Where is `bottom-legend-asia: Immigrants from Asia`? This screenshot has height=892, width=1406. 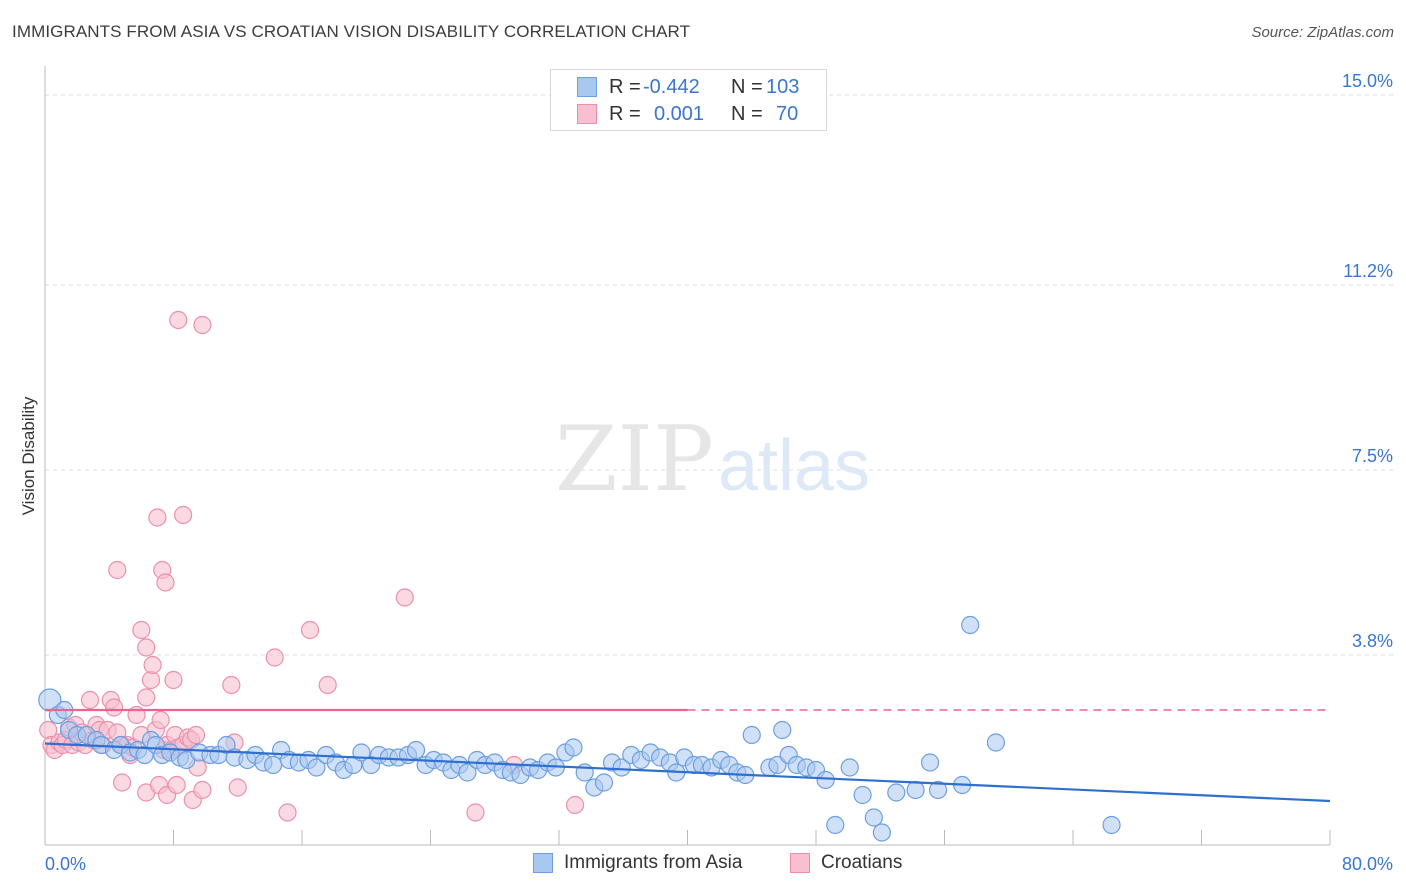
bottom-legend-asia: Immigrants from Asia is located at coordinates (637, 863).